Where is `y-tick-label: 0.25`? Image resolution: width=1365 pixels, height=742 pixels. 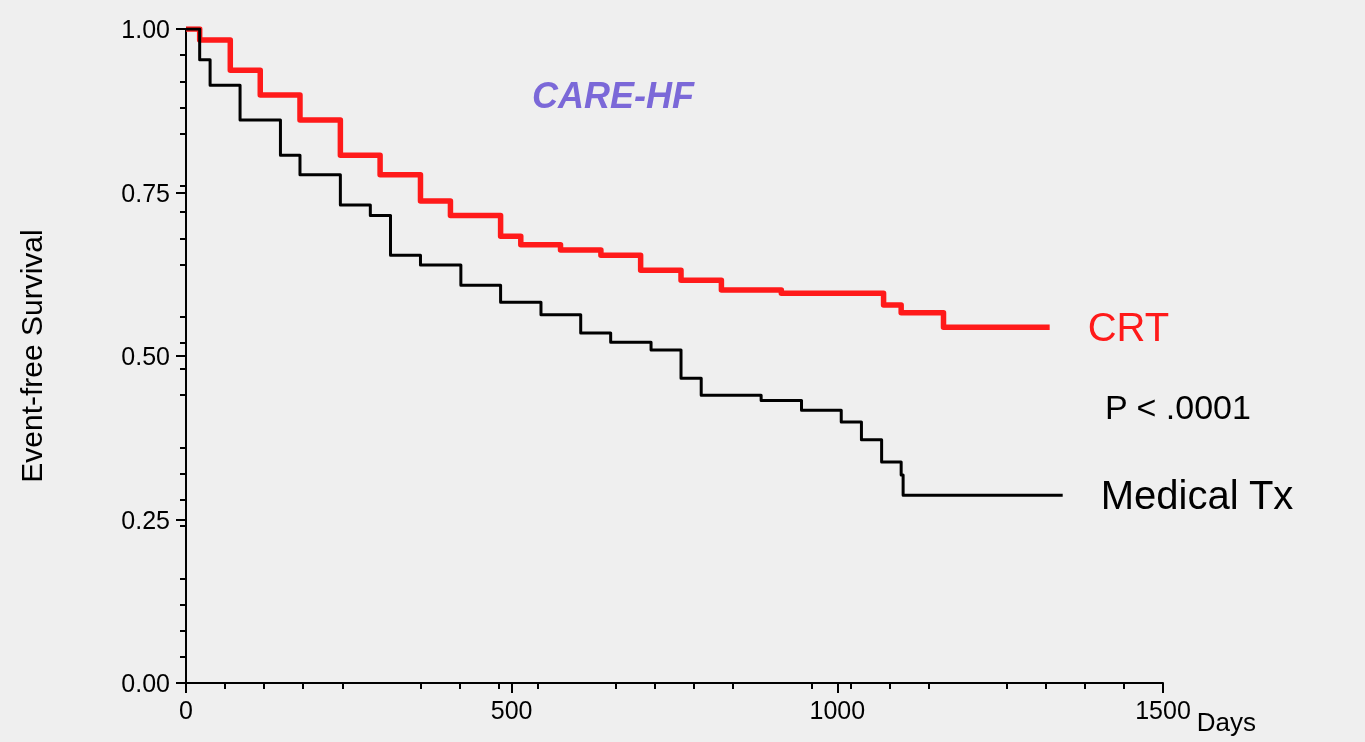 y-tick-label: 0.25 is located at coordinates (145, 519).